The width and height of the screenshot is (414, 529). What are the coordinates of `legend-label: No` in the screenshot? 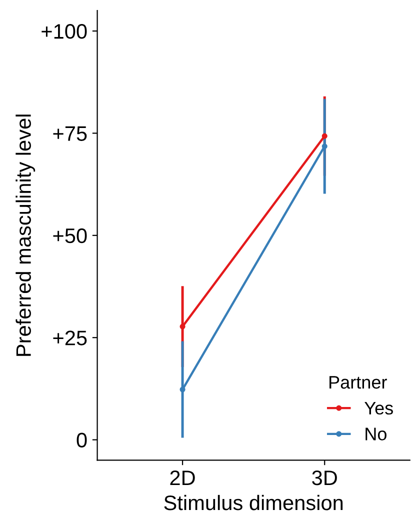 It's located at (376, 434).